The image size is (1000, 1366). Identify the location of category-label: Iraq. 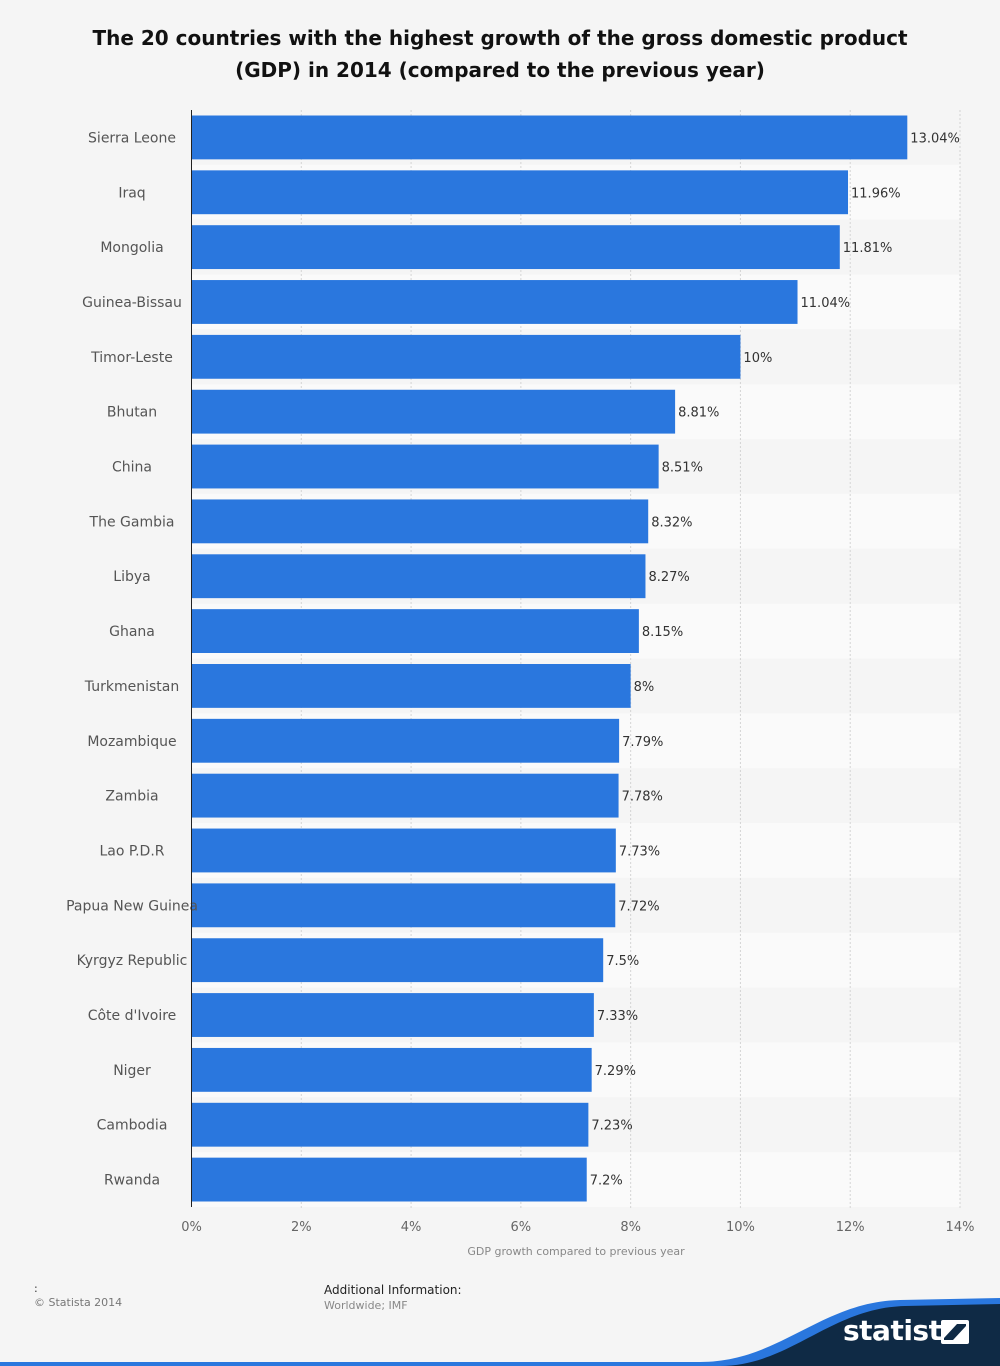
(131, 193).